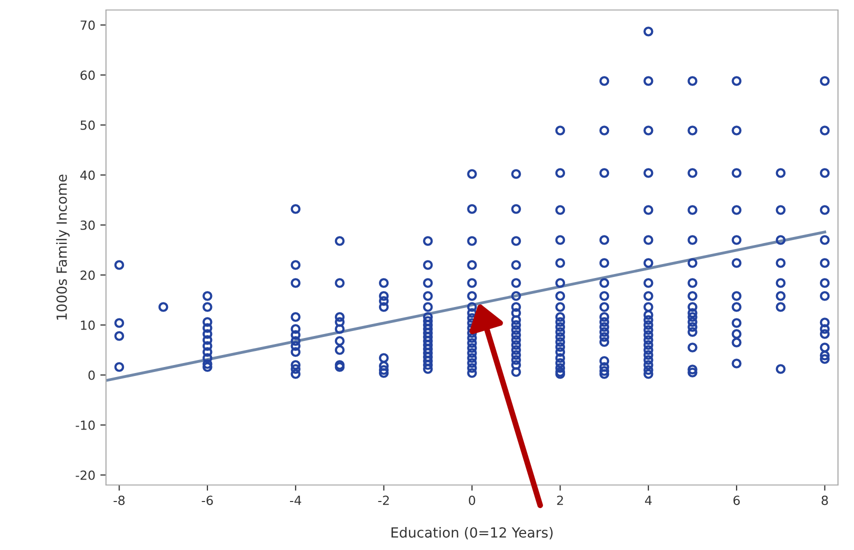 This screenshot has height=550, width=854. Describe the element at coordinates (207, 501) in the screenshot. I see `x-tick-label: -6` at that location.